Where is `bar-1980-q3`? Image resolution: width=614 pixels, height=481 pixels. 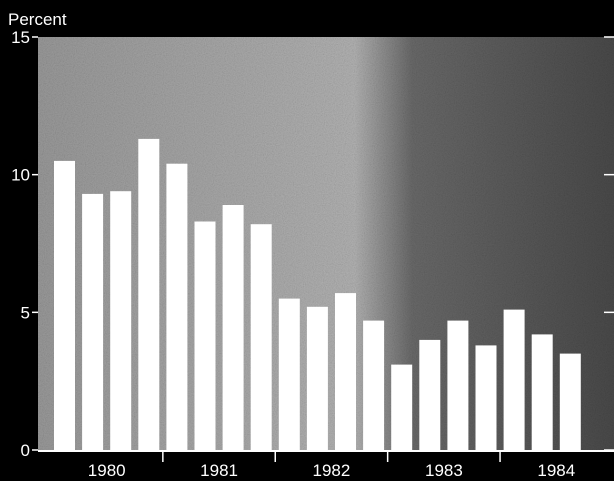
bar-1980-q3 is located at coordinates (121, 320).